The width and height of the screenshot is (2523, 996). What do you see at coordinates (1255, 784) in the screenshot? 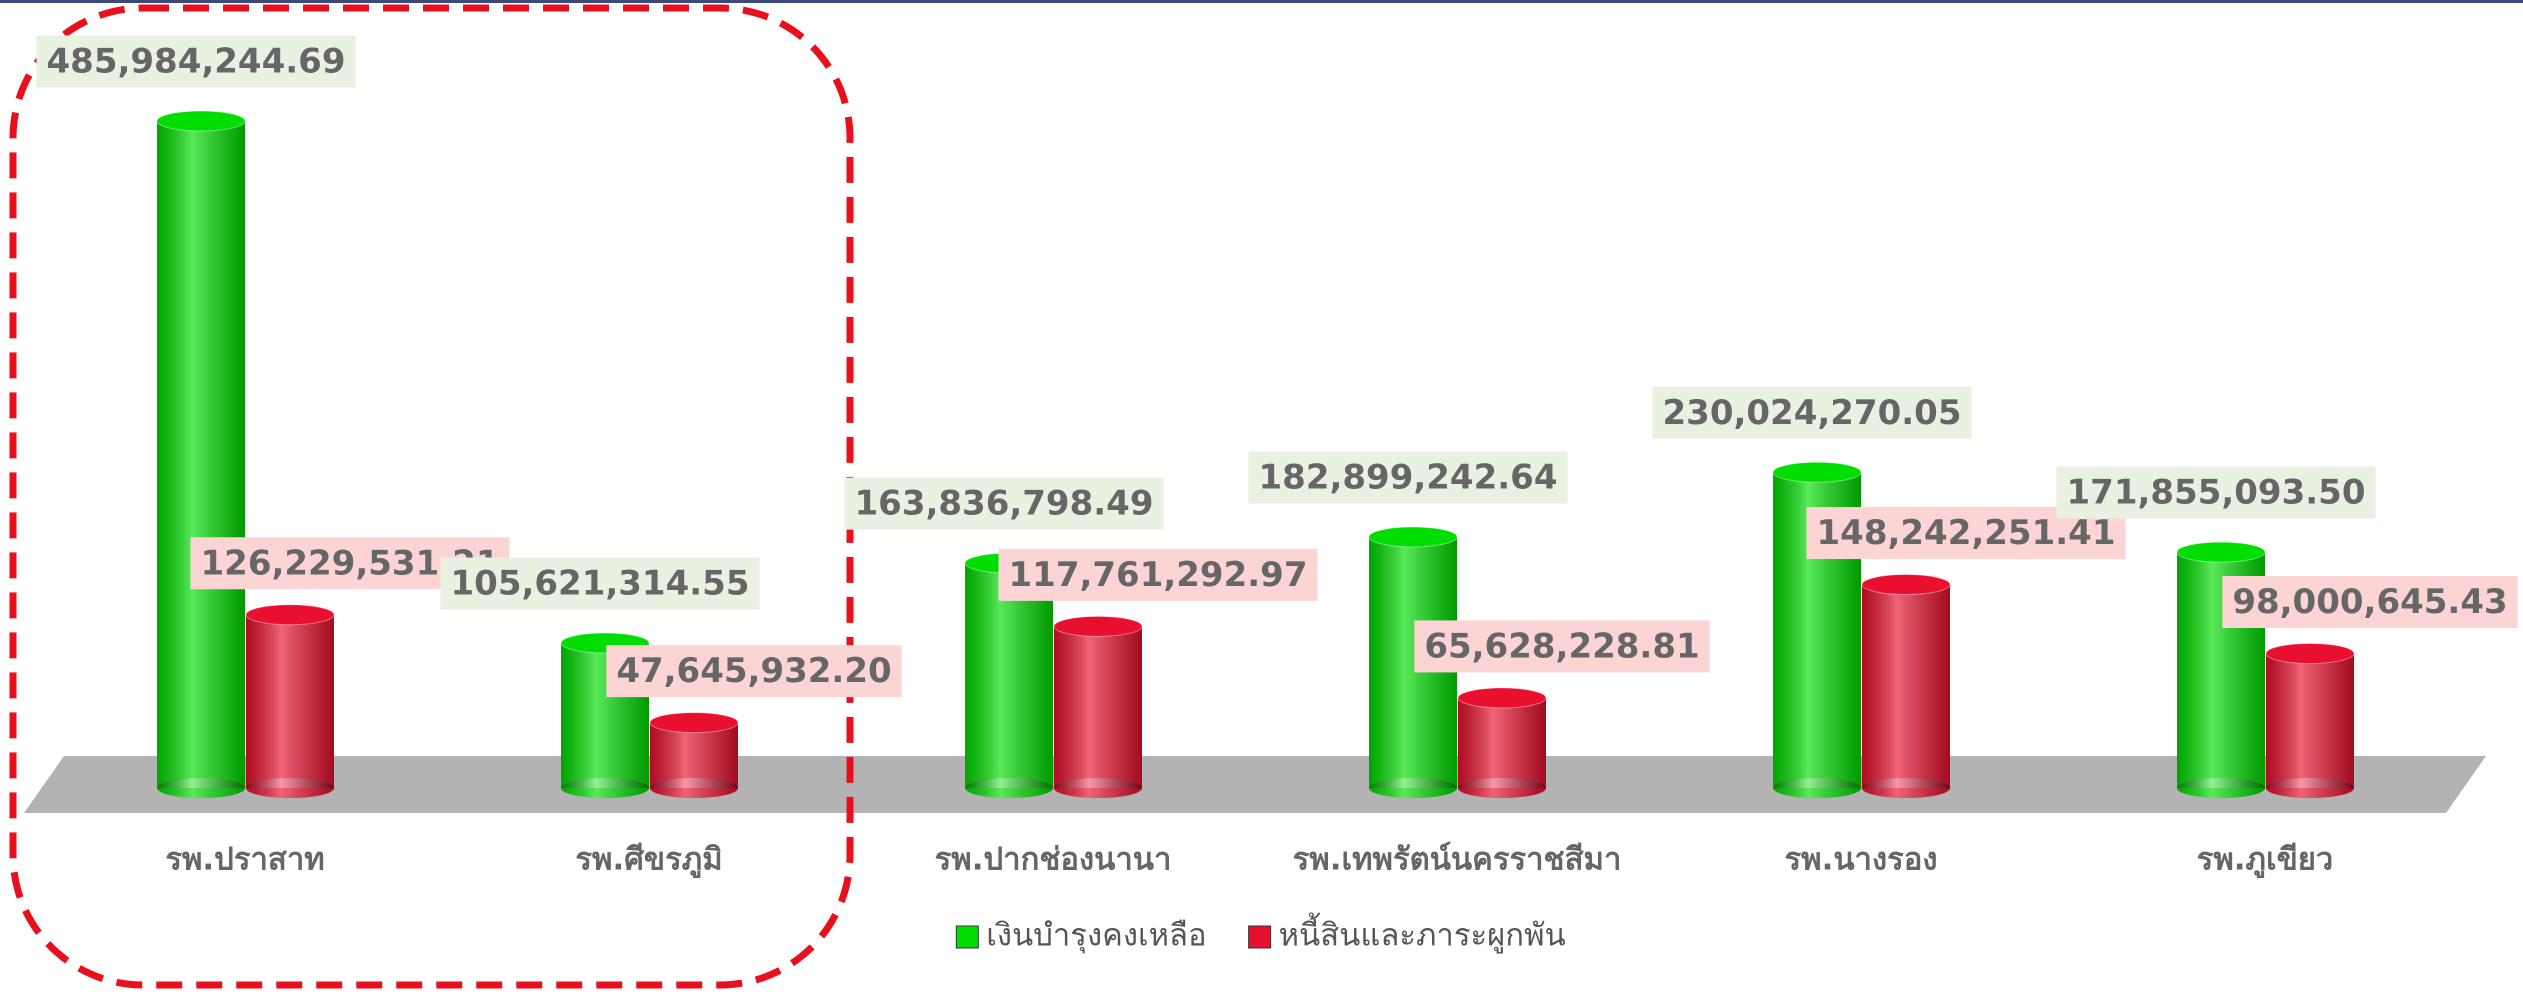
I see `floor` at bounding box center [1255, 784].